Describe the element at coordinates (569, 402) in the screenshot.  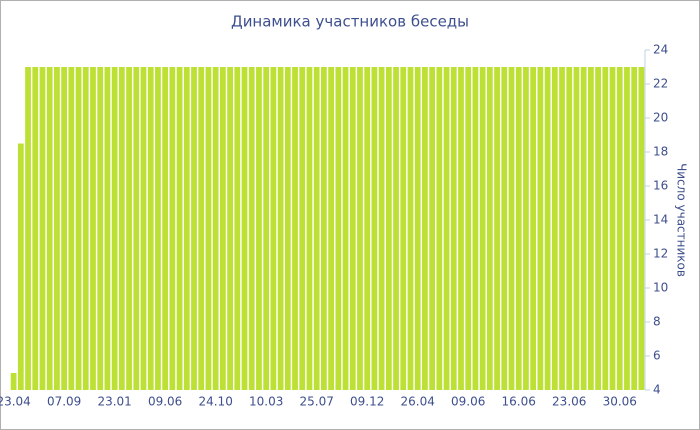
I see `x-tick-label: 23.06` at that location.